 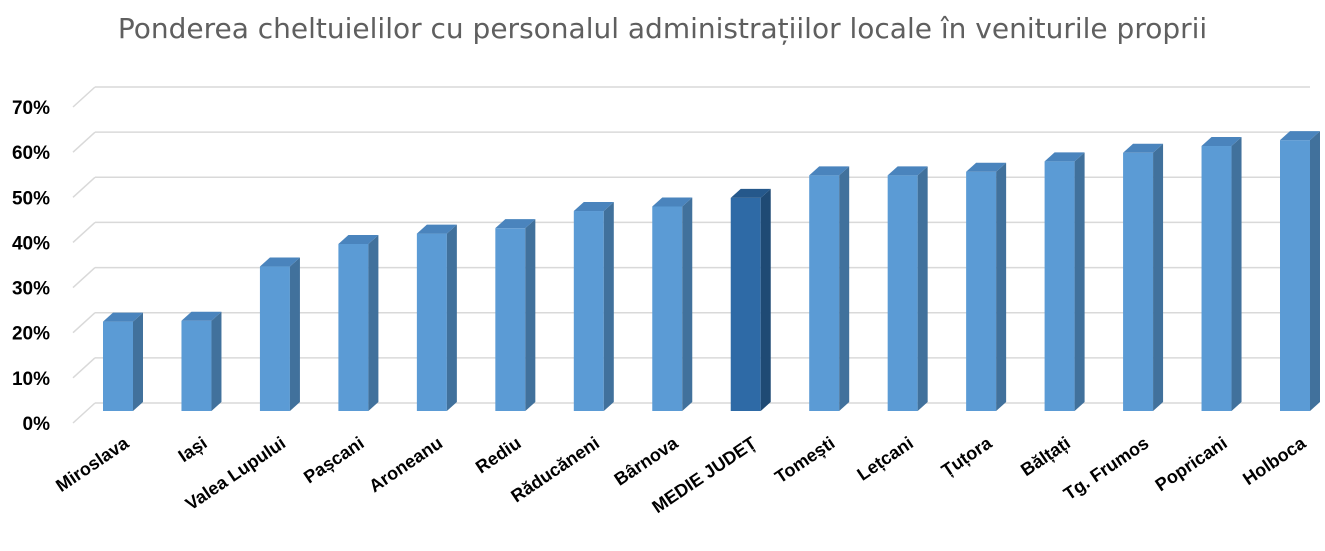 What do you see at coordinates (1106, 468) in the screenshot?
I see `x-tick-label: Tg. Frumos` at bounding box center [1106, 468].